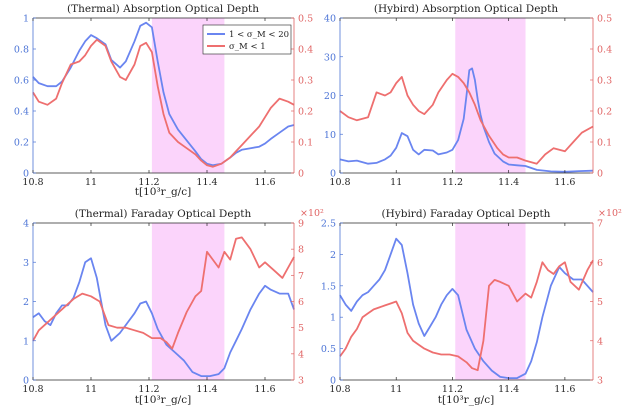 This screenshot has width=634, height=417. What do you see at coordinates (21, 143) in the screenshot?
I see `y-tick-label-left: 0.2` at bounding box center [21, 143].